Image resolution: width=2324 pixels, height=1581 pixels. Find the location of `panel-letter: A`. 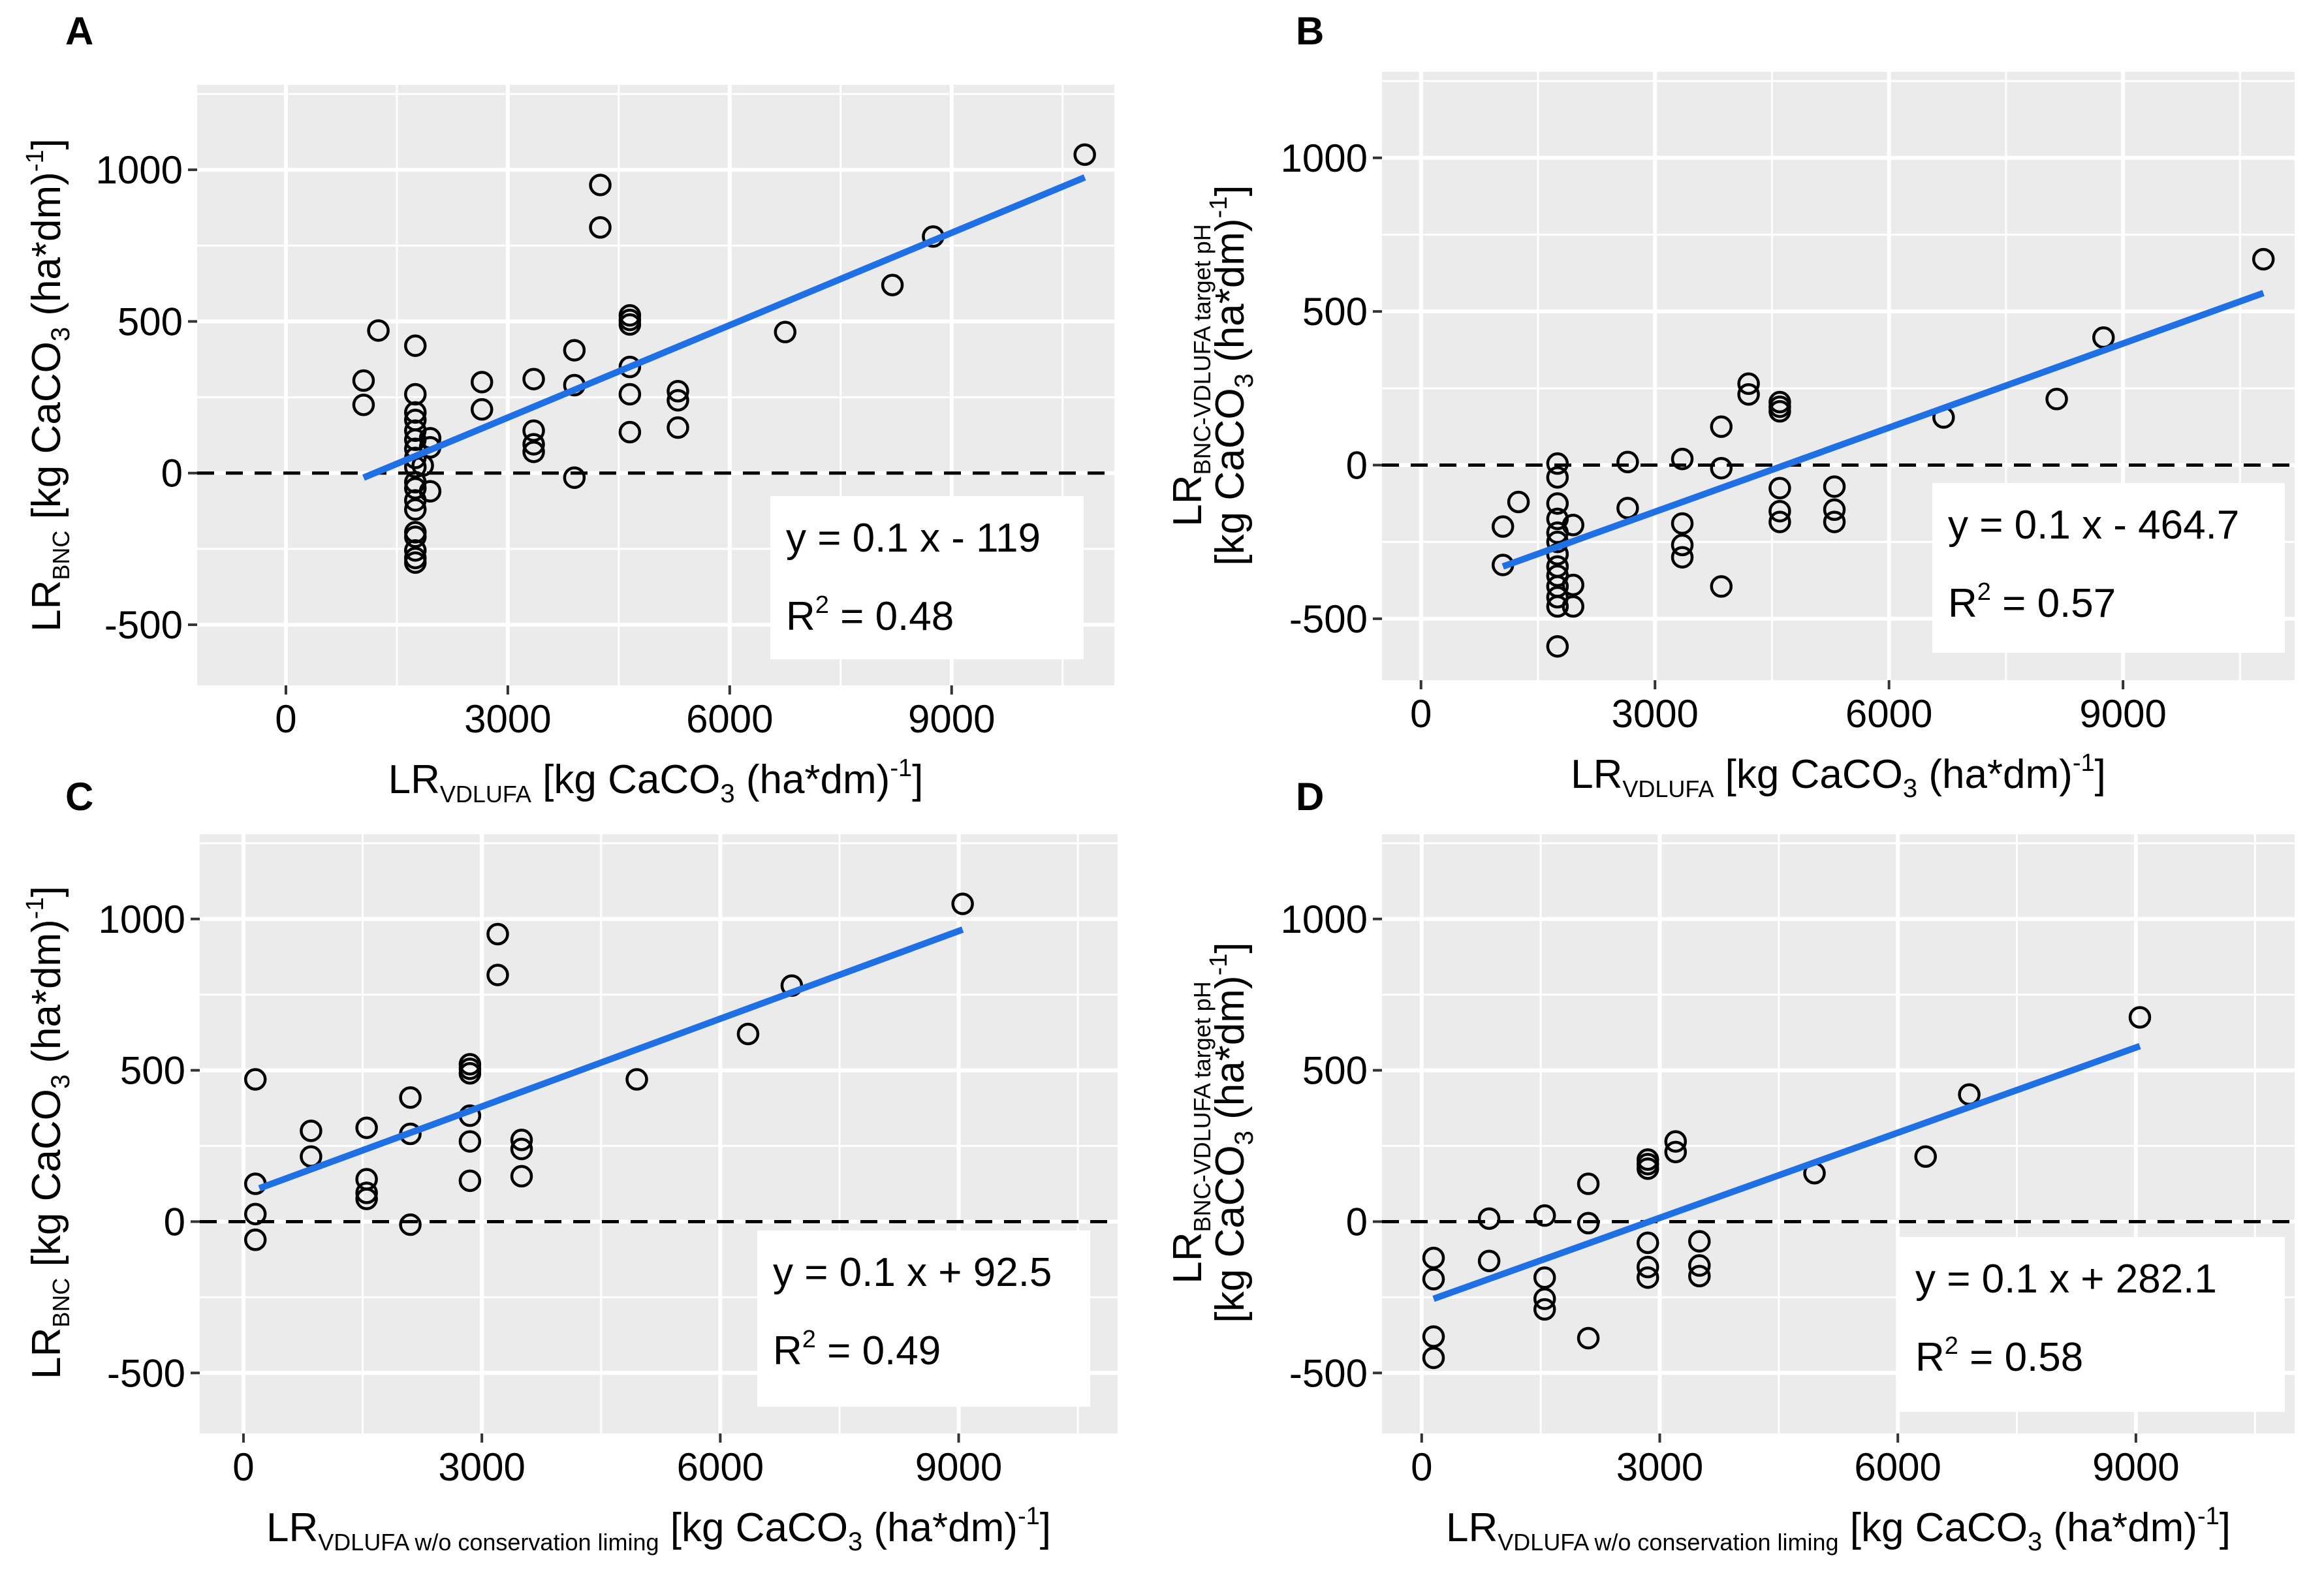

panel-letter: A is located at coordinates (79, 31).